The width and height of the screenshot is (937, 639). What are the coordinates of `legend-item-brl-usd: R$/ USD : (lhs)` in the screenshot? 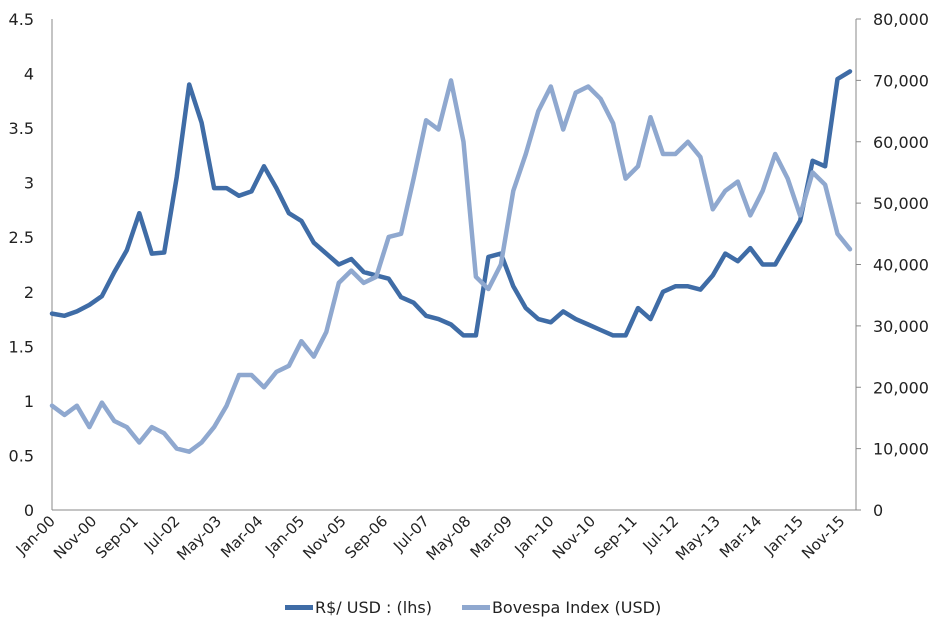 It's located at (358, 607).